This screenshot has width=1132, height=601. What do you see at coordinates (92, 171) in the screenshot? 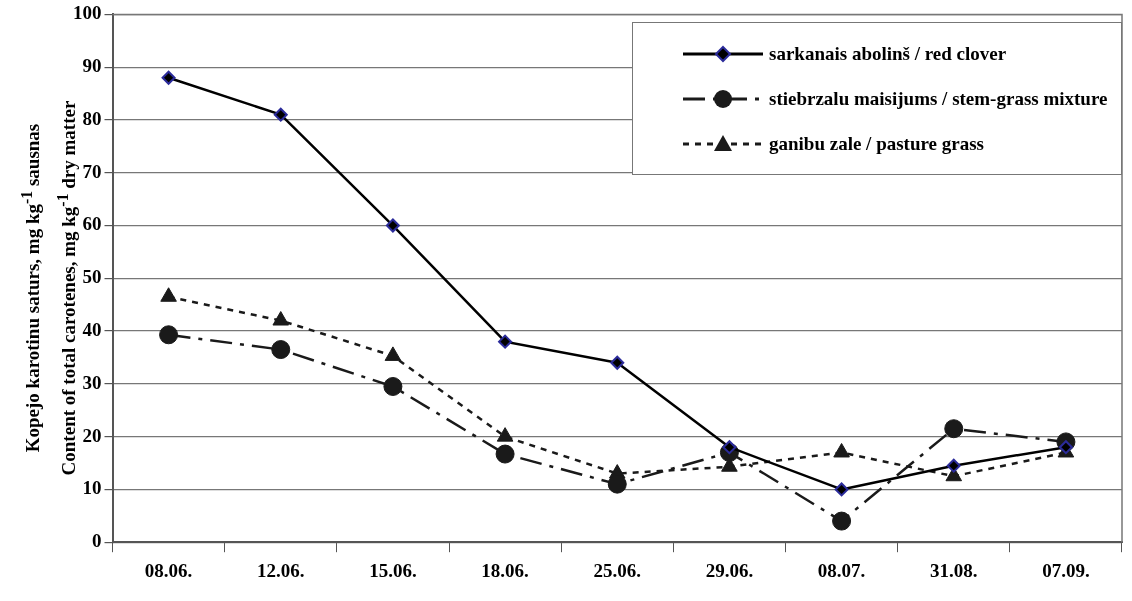
I see `y-tick-label: 70` at bounding box center [92, 171].